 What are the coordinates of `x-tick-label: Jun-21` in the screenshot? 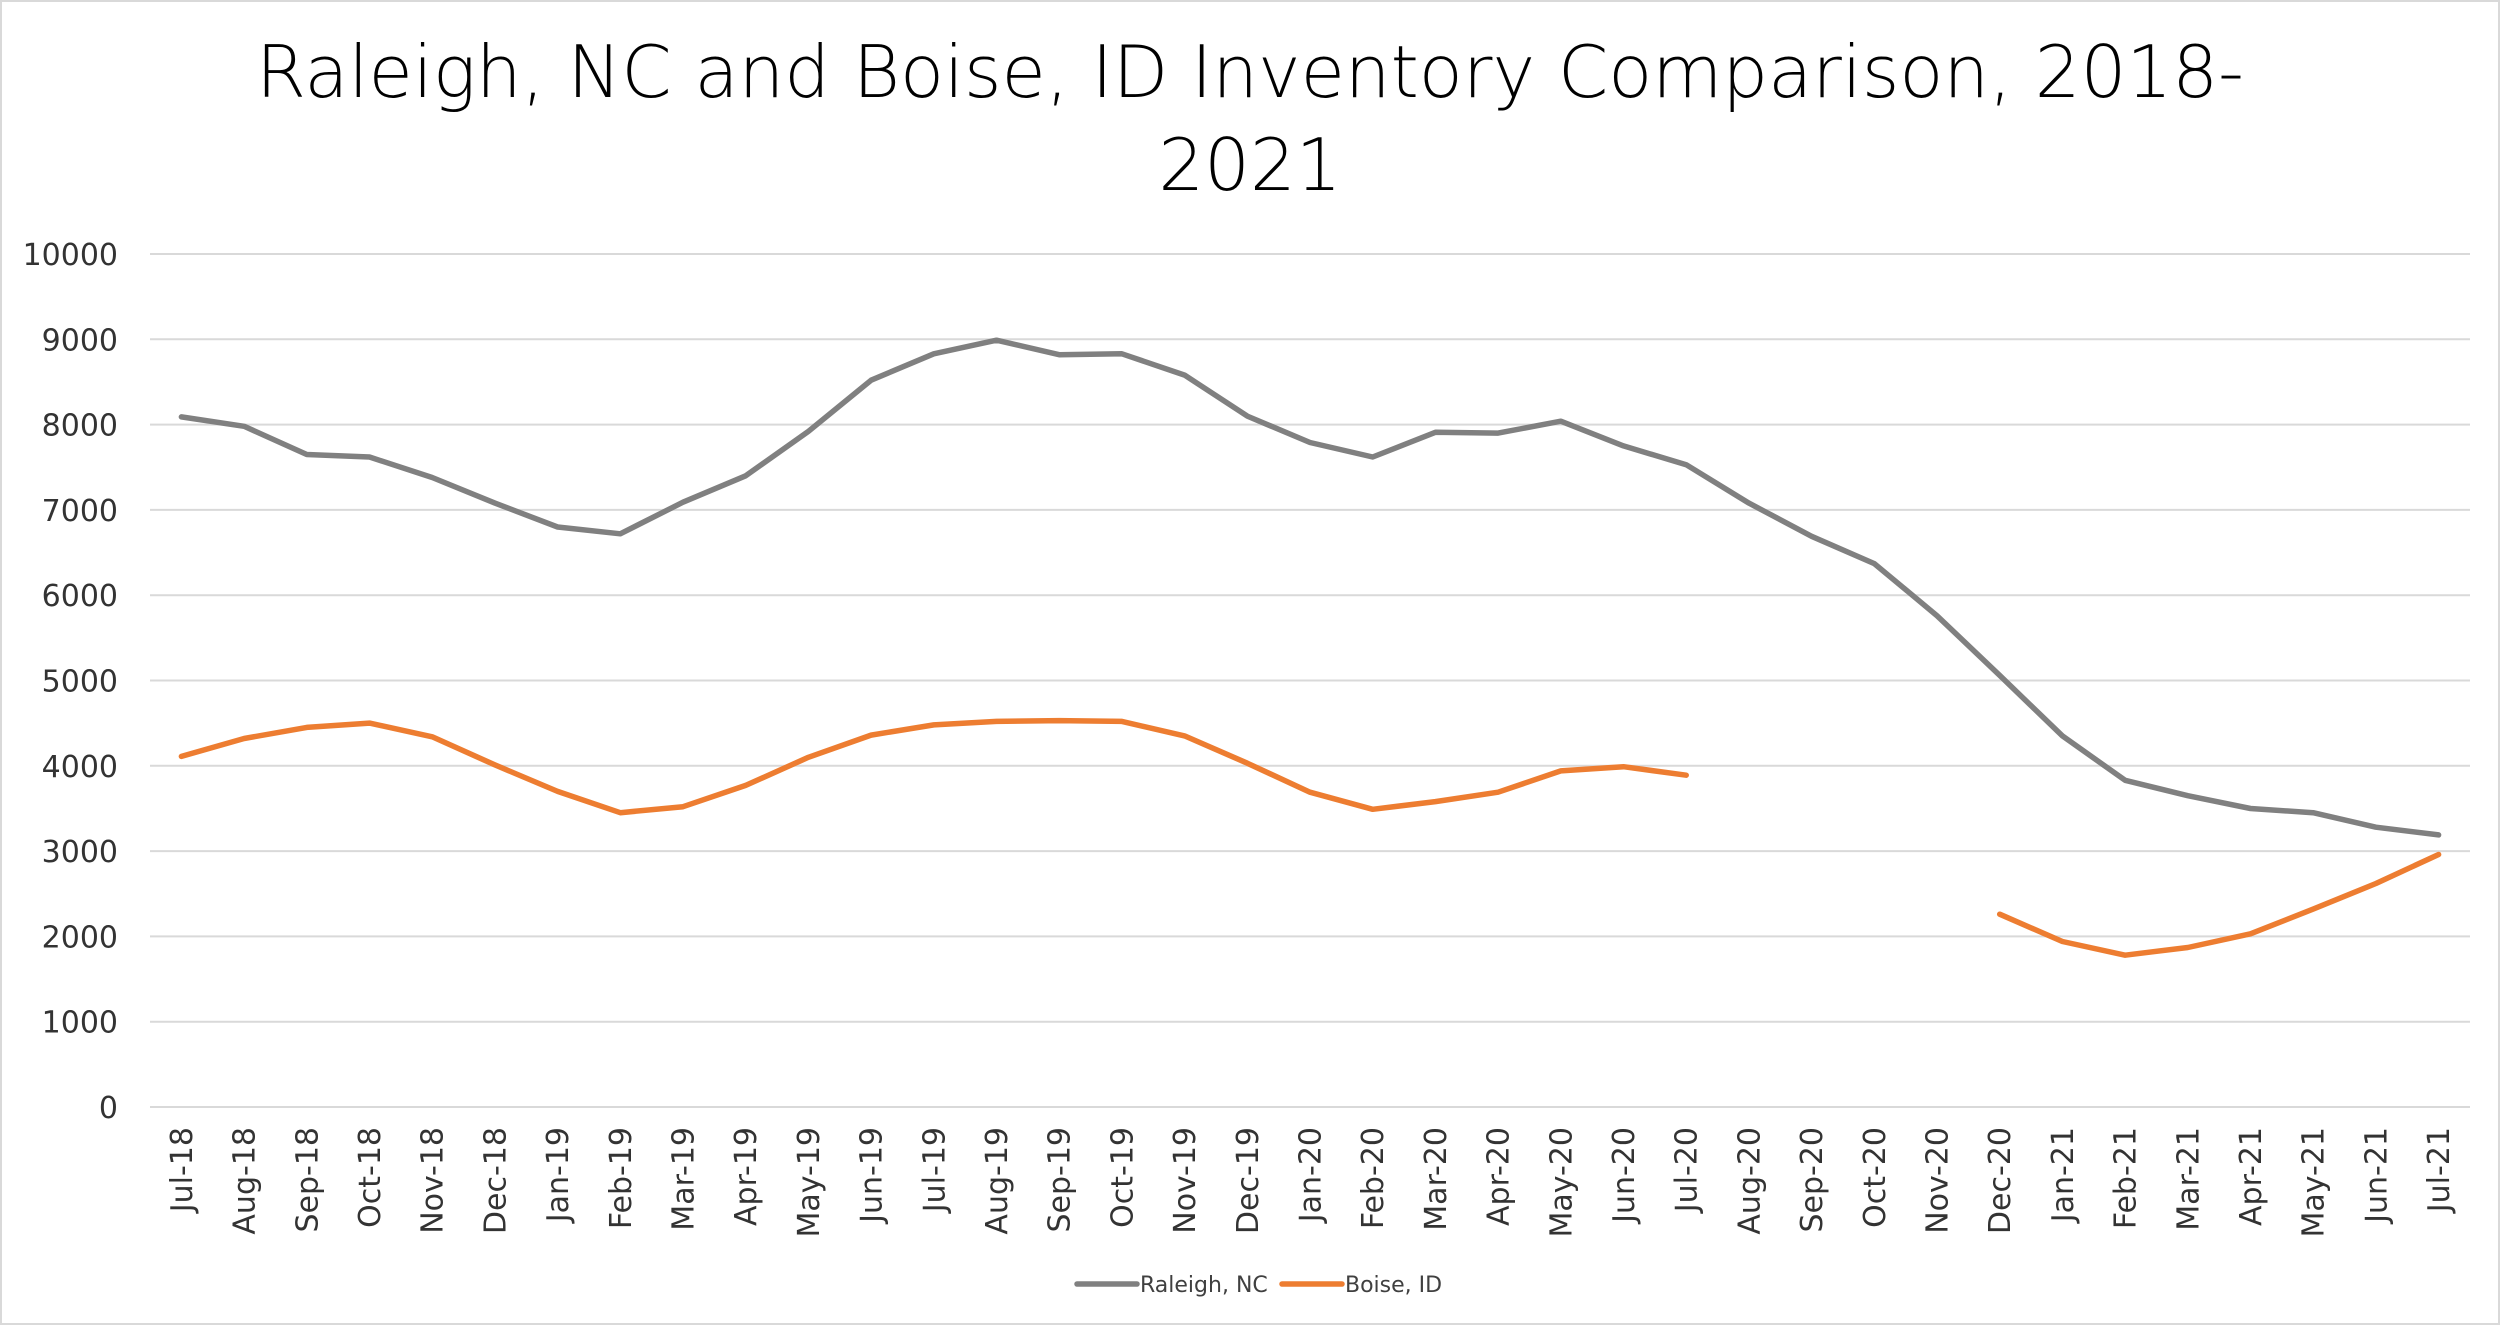 It's located at (2376, 1176).